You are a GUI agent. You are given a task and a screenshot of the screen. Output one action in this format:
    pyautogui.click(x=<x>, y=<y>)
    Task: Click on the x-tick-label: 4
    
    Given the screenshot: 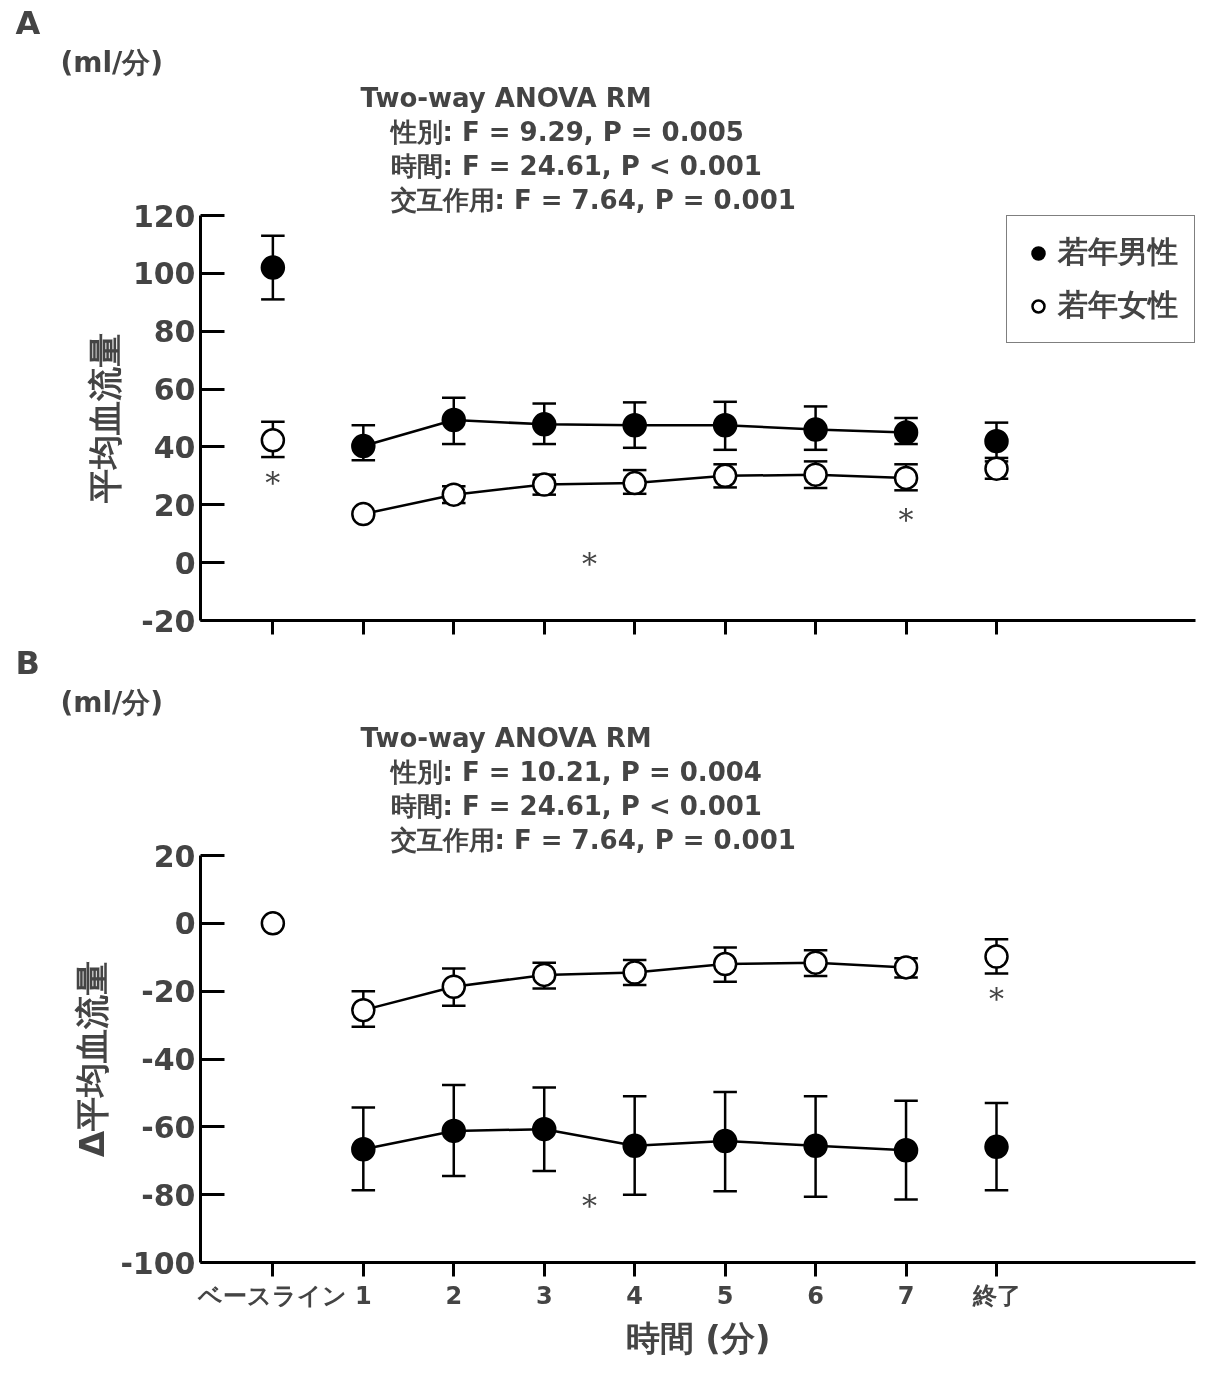 What is the action you would take?
    pyautogui.click(x=635, y=1295)
    